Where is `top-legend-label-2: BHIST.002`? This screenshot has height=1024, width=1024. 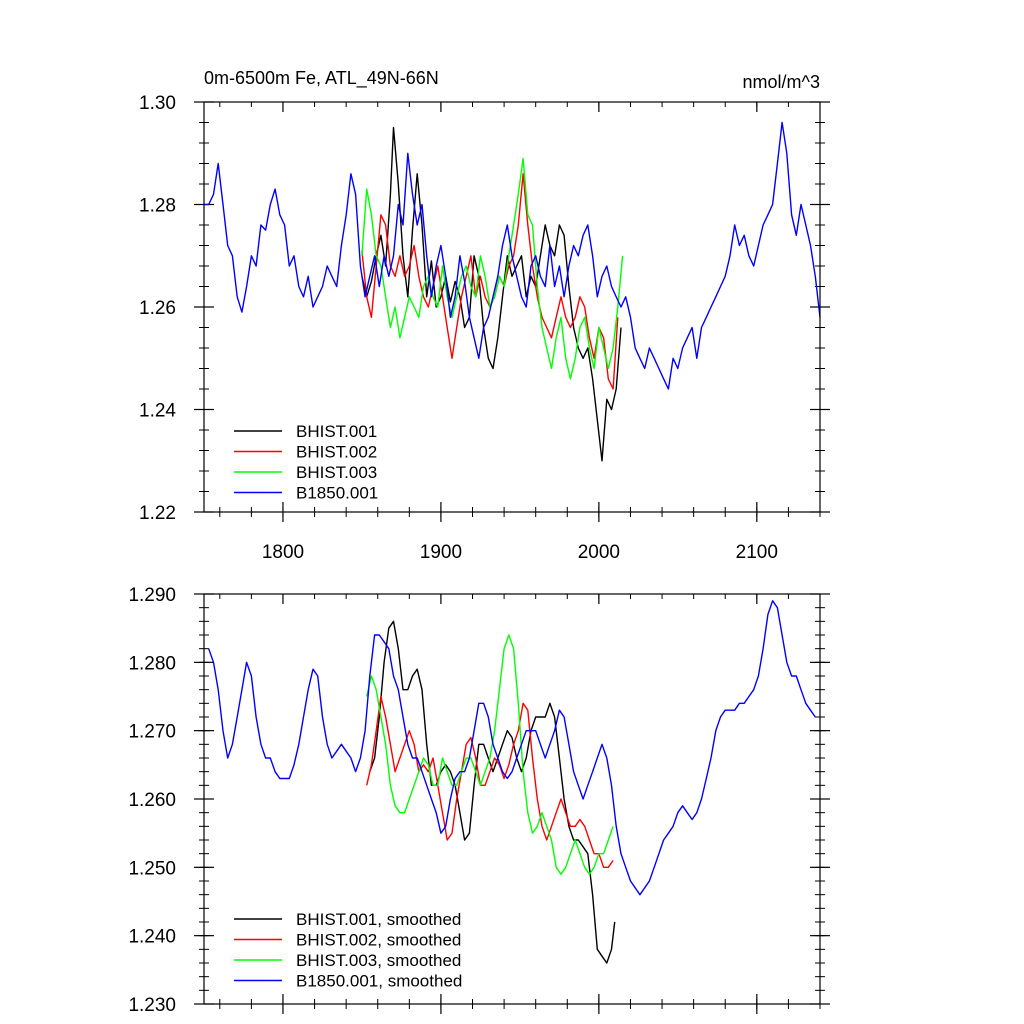 top-legend-label-2: BHIST.002 is located at coordinates (336, 452).